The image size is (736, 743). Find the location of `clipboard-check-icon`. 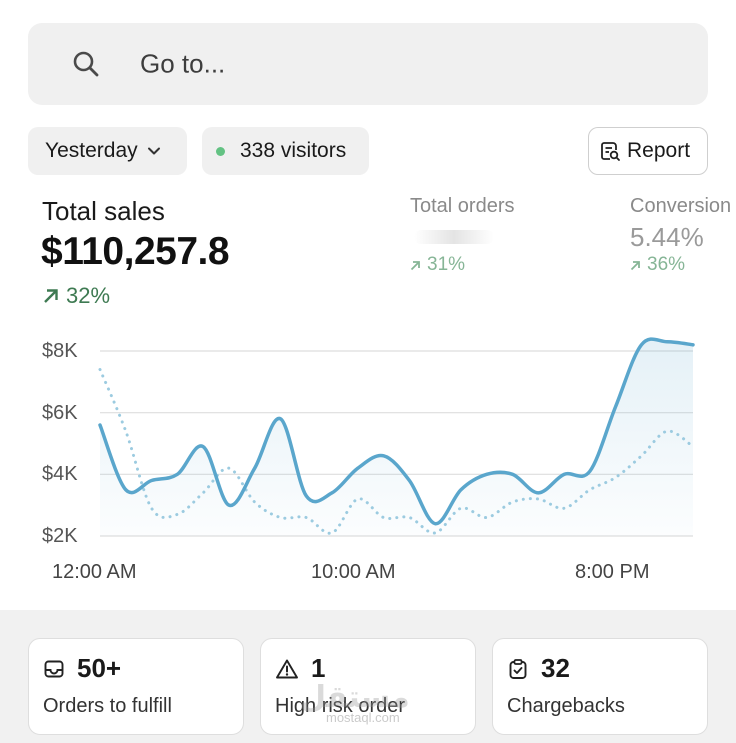

clipboard-check-icon is located at coordinates (518, 668).